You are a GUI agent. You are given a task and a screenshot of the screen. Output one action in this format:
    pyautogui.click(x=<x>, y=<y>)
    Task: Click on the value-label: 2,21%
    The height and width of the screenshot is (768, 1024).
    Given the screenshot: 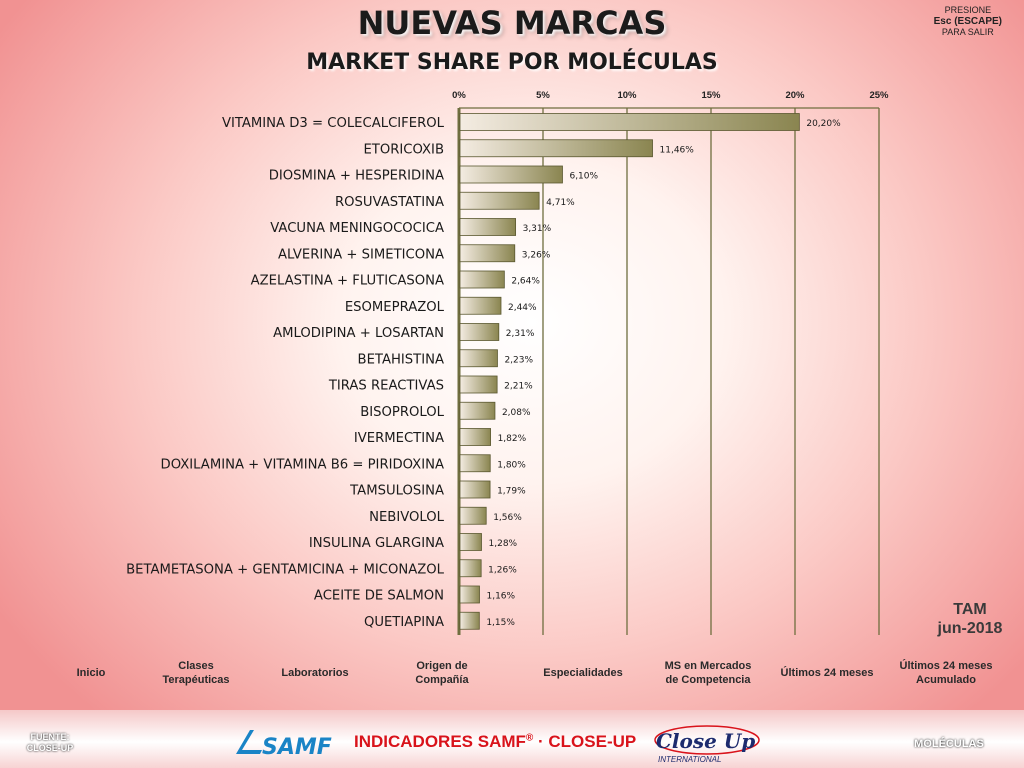 What is the action you would take?
    pyautogui.click(x=518, y=387)
    